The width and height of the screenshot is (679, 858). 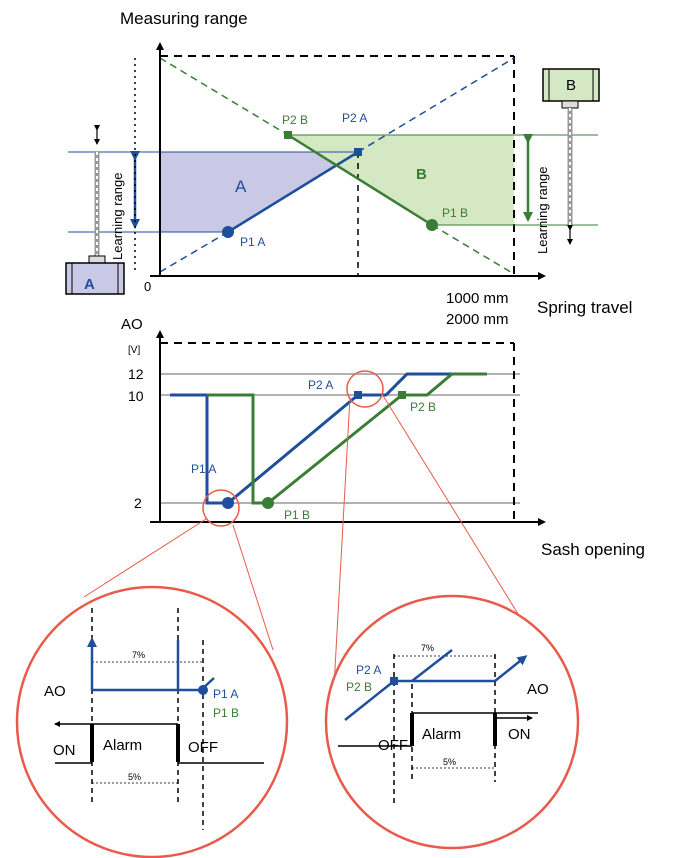 I want to click on region-b-fill, so click(x=401, y=180).